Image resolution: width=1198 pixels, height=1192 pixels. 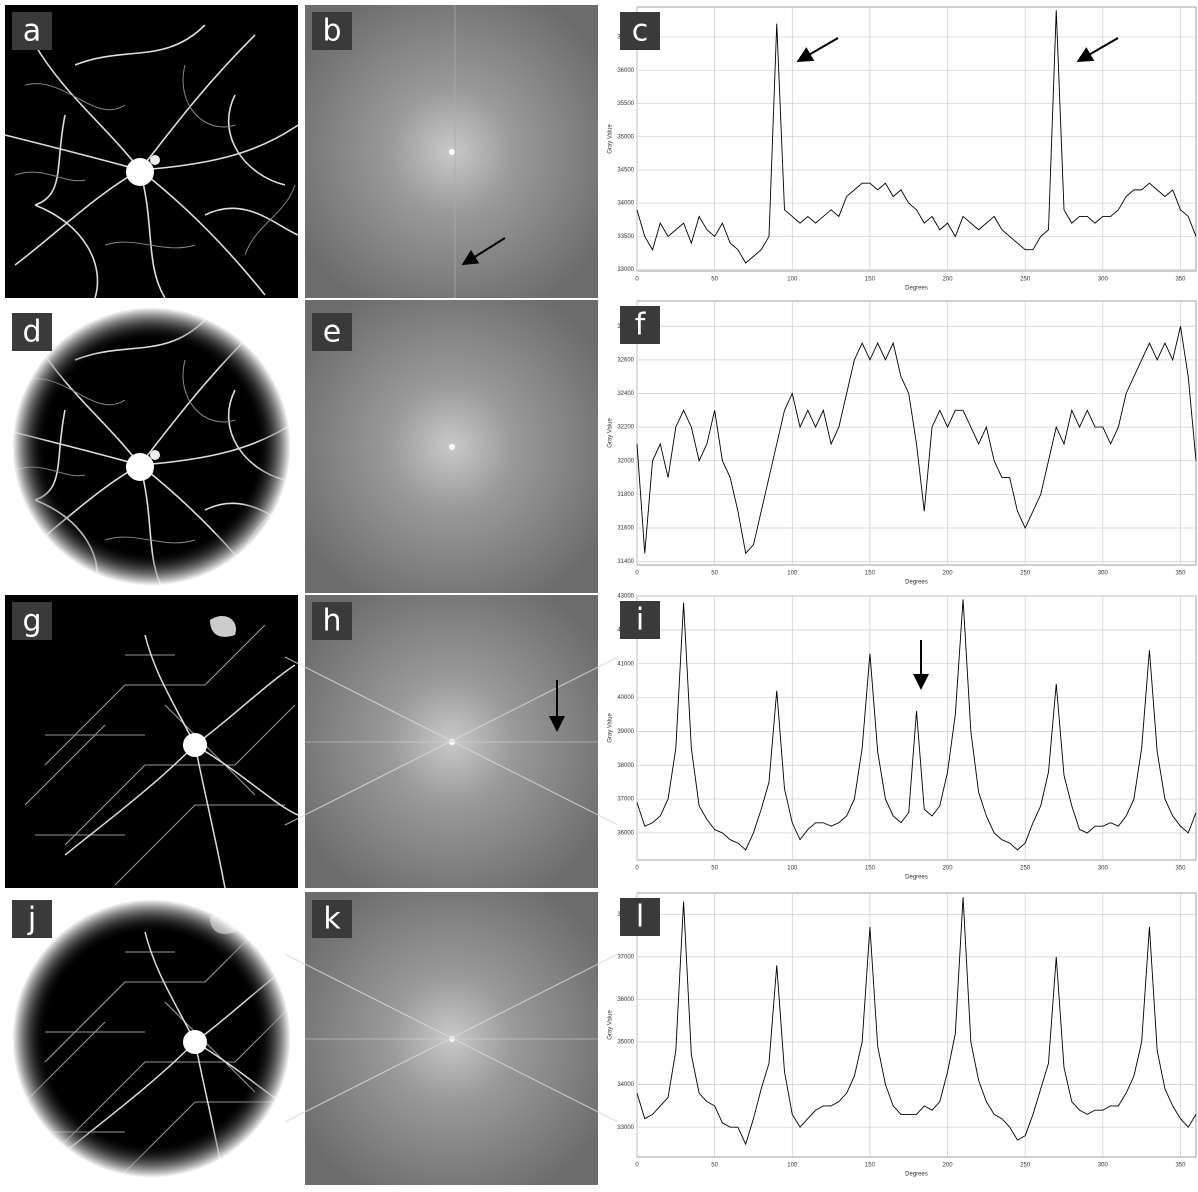 I want to click on panel-letter: i, so click(x=640, y=620).